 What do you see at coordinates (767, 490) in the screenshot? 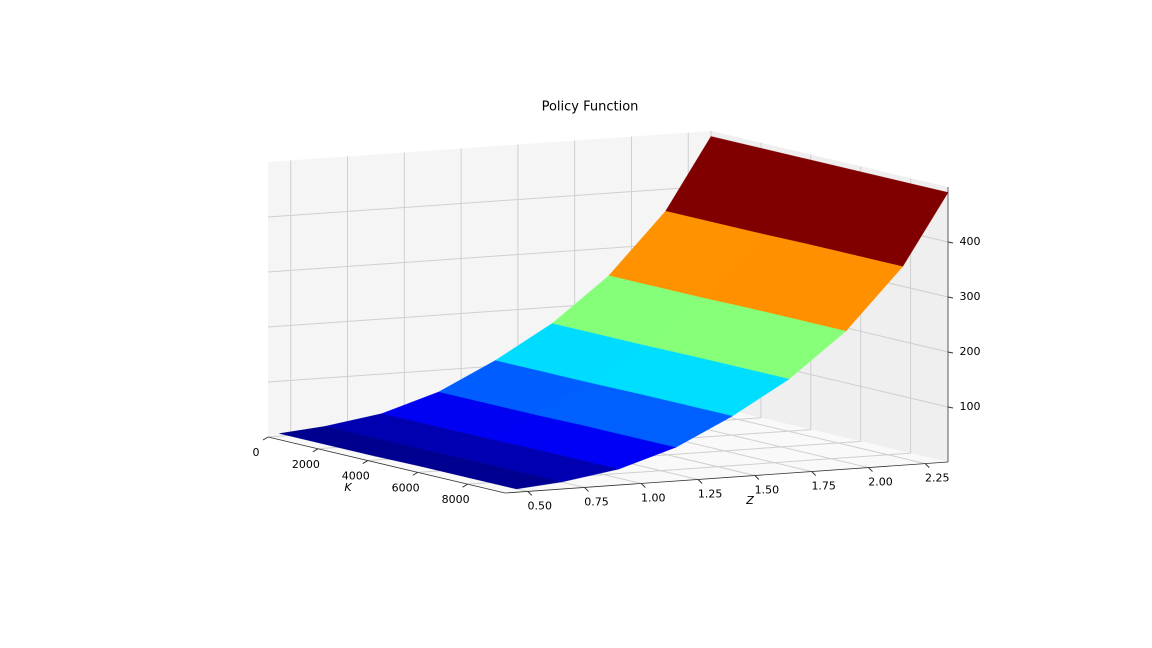
I see `y-tick-label: 1.50` at bounding box center [767, 490].